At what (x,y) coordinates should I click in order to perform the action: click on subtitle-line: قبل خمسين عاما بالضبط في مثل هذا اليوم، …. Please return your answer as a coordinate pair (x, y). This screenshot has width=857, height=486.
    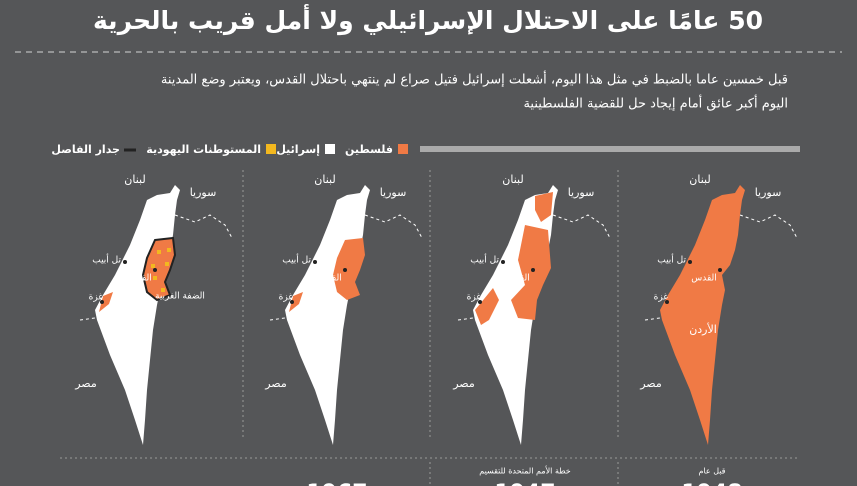
    Looking at the image, I should click on (474, 79).